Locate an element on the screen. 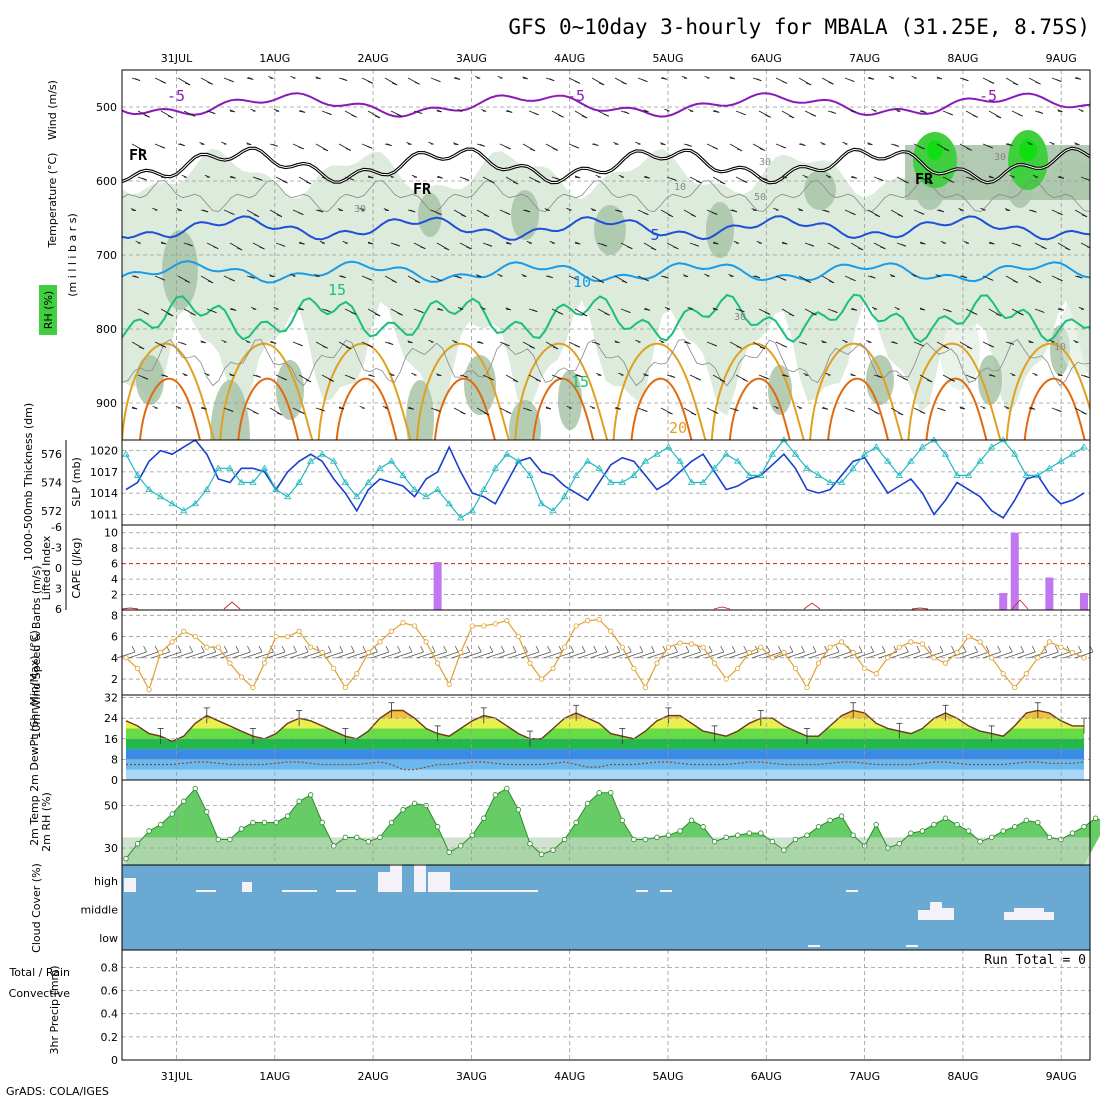  top-date-label: 8AUG is located at coordinates (962, 58).